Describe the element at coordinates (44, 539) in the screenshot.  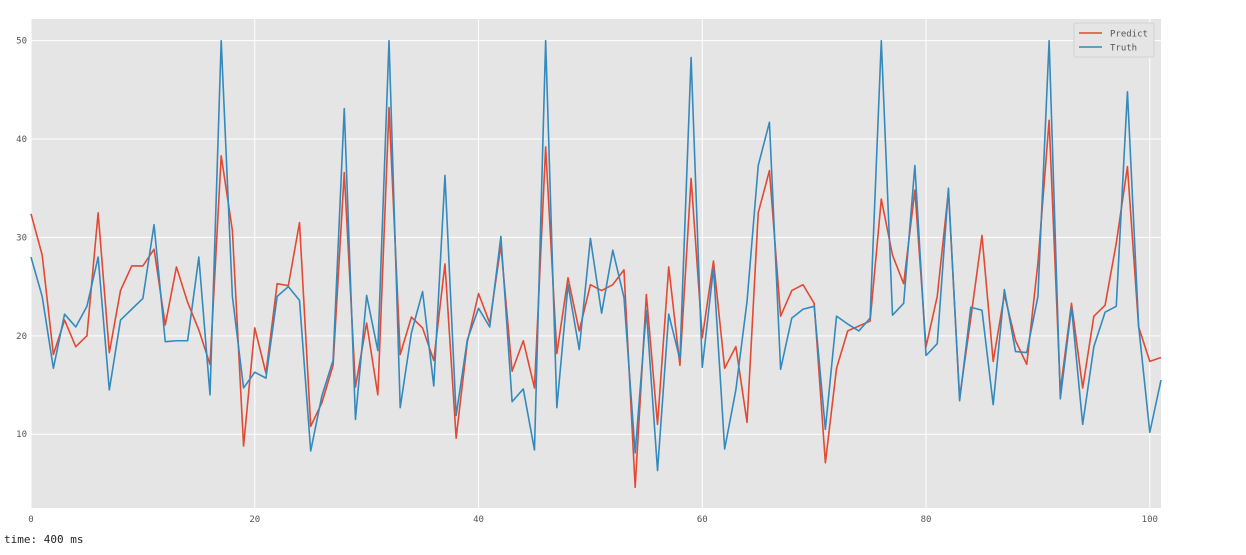
I see `execution-time-output: time: 400 ms` at that location.